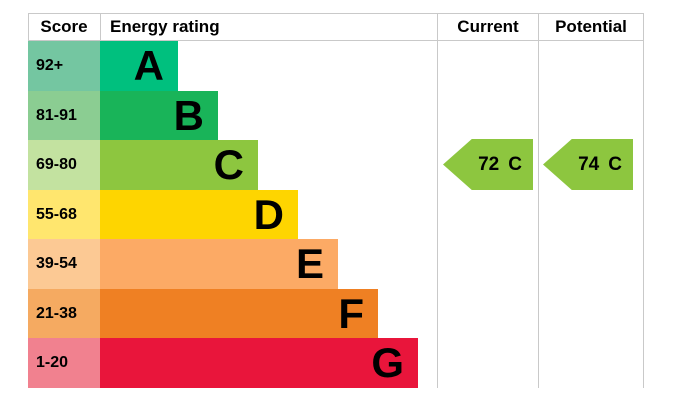  I want to click on current-column-header: Current, so click(488, 26).